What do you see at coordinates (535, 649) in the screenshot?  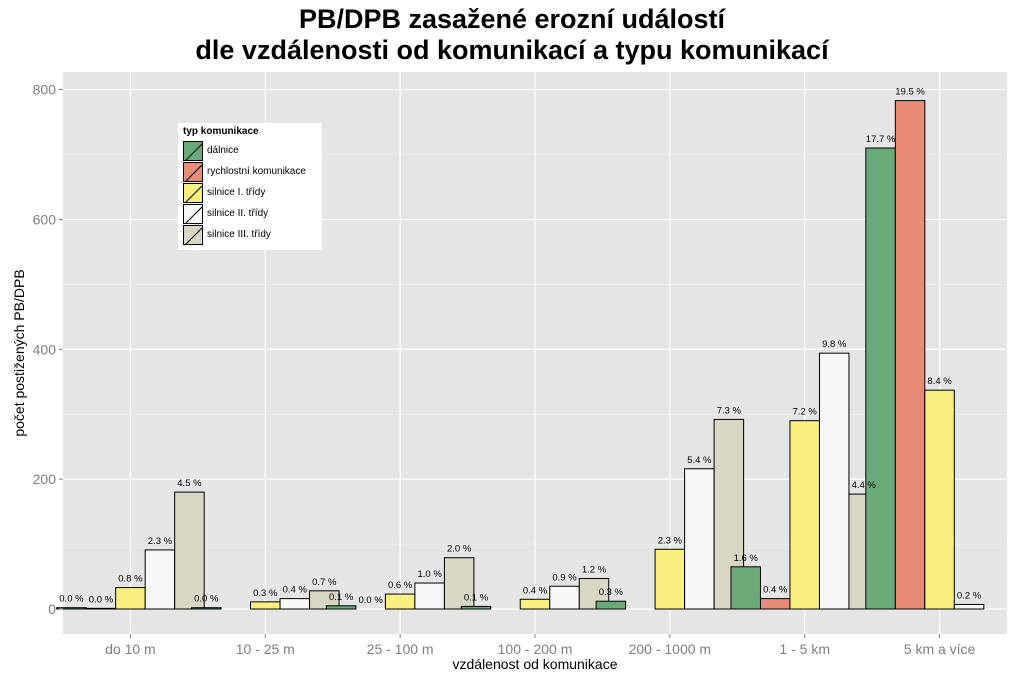 I see `x-tick-label: 100 - 200 m` at bounding box center [535, 649].